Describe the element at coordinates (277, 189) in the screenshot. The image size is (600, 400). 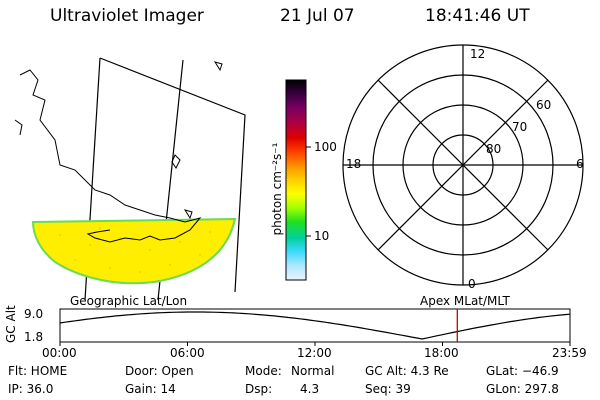
I see `colorbar-label: photon cm⁻²s⁻¹` at that location.